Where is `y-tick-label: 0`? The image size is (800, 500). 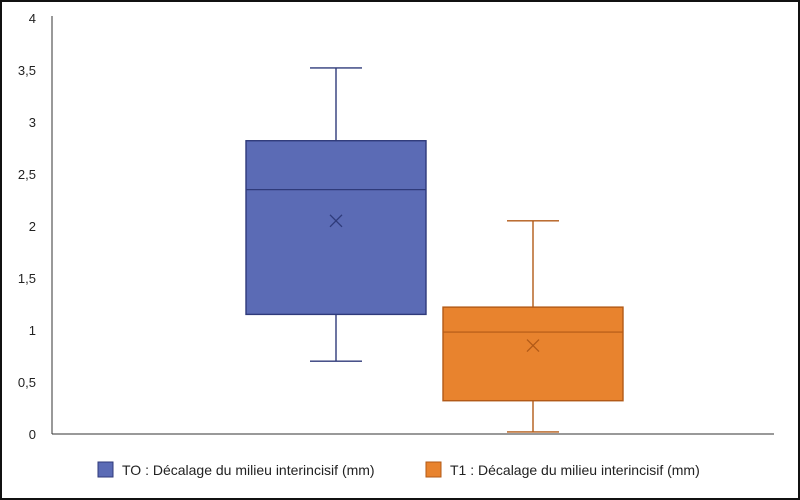 y-tick-label: 0 is located at coordinates (32, 434).